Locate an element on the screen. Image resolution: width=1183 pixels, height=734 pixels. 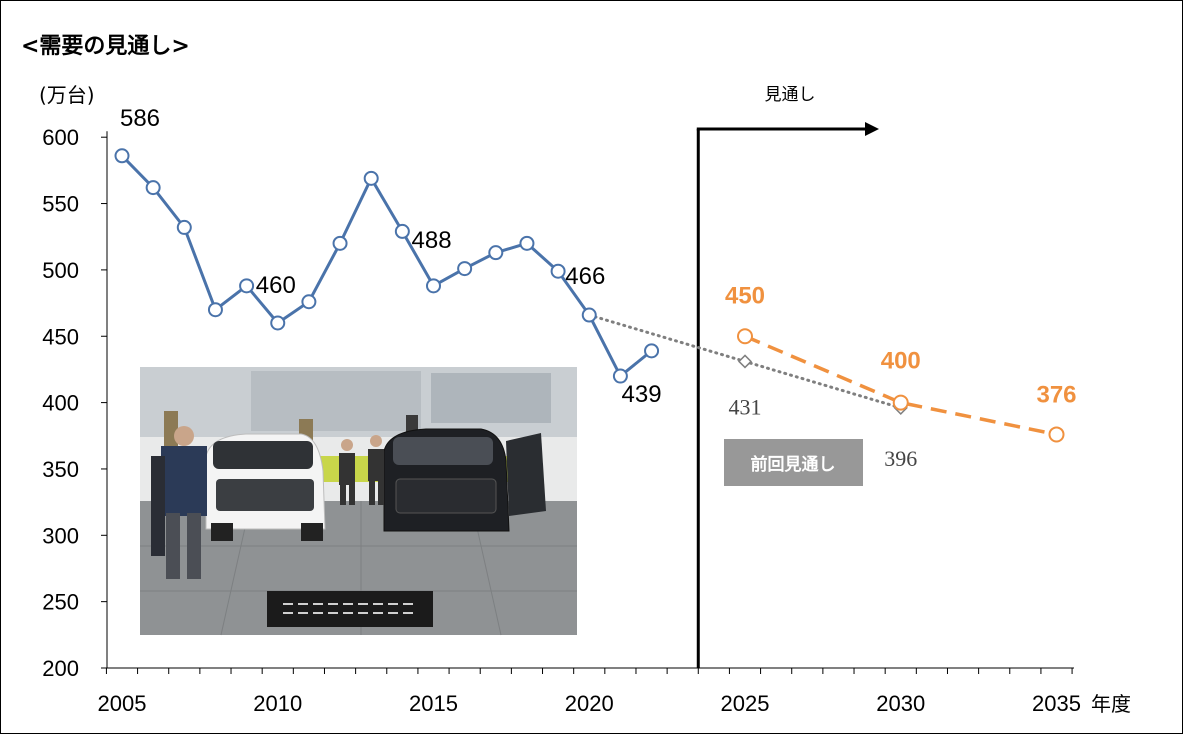
chart-title: <需要の見通し> is located at coordinates (105, 46).